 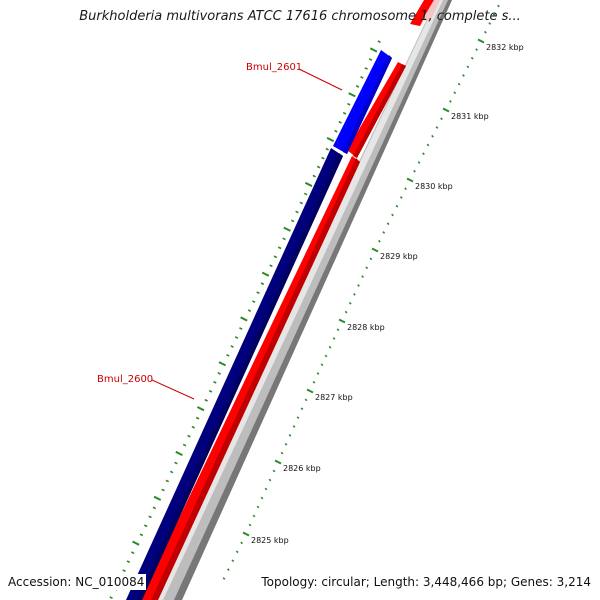 What do you see at coordinates (399, 256) in the screenshot?
I see `scale-label: 2829 kbp` at bounding box center [399, 256].